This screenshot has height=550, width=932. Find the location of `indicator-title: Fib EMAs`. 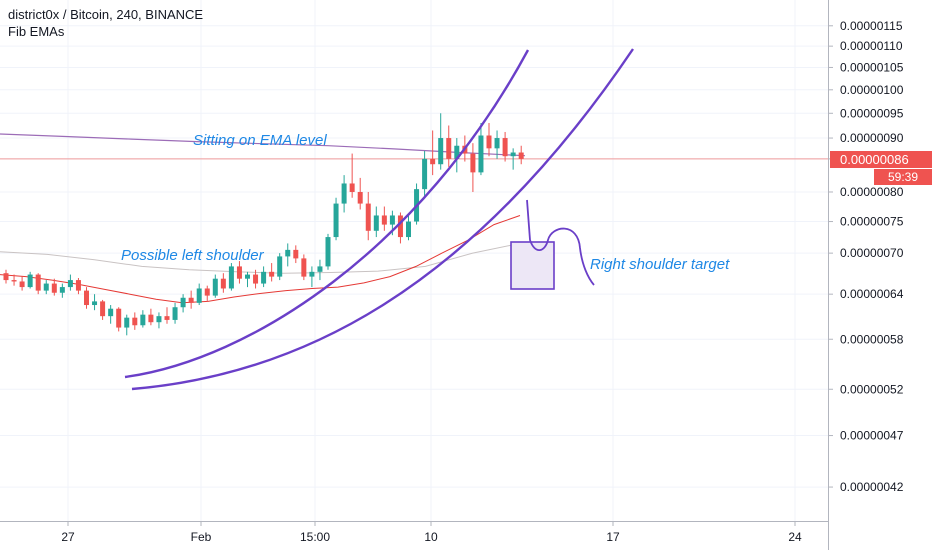

indicator-title: Fib EMAs is located at coordinates (36, 31).